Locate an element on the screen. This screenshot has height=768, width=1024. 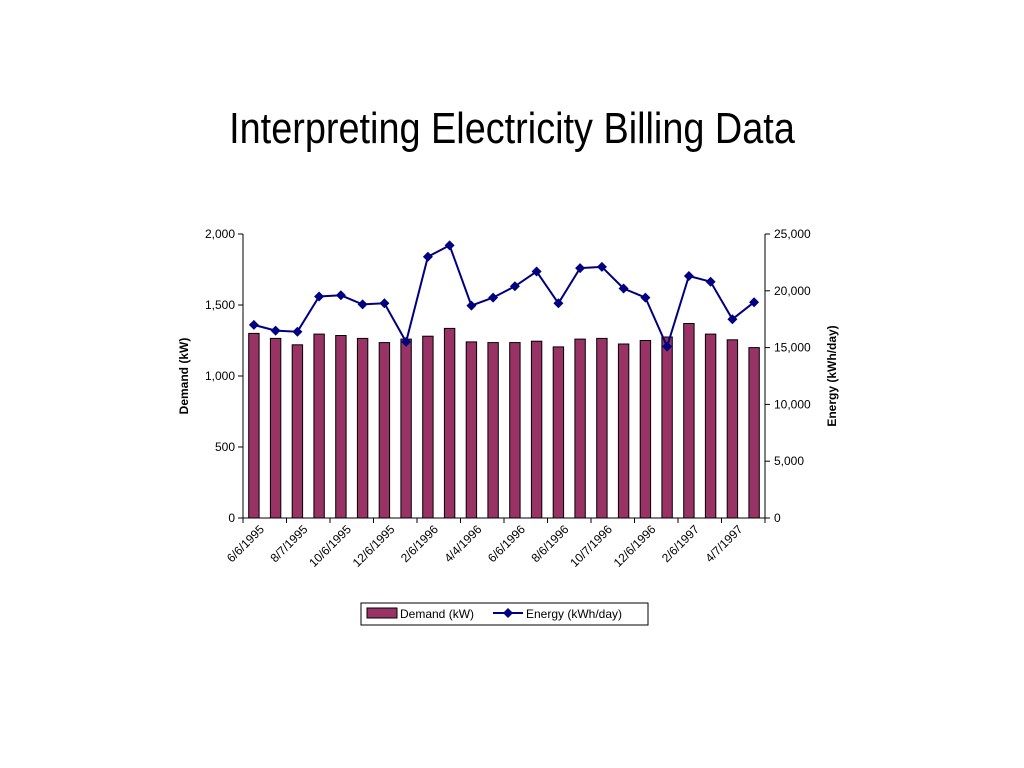
x-tick-label: 10/7/1996 is located at coordinates (591, 546).